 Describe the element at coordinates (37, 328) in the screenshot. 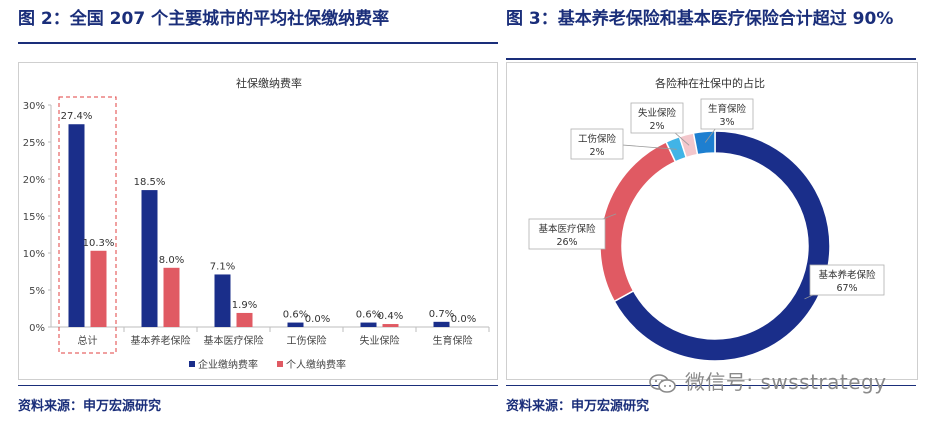

I see `y-tick-label: 0%` at that location.